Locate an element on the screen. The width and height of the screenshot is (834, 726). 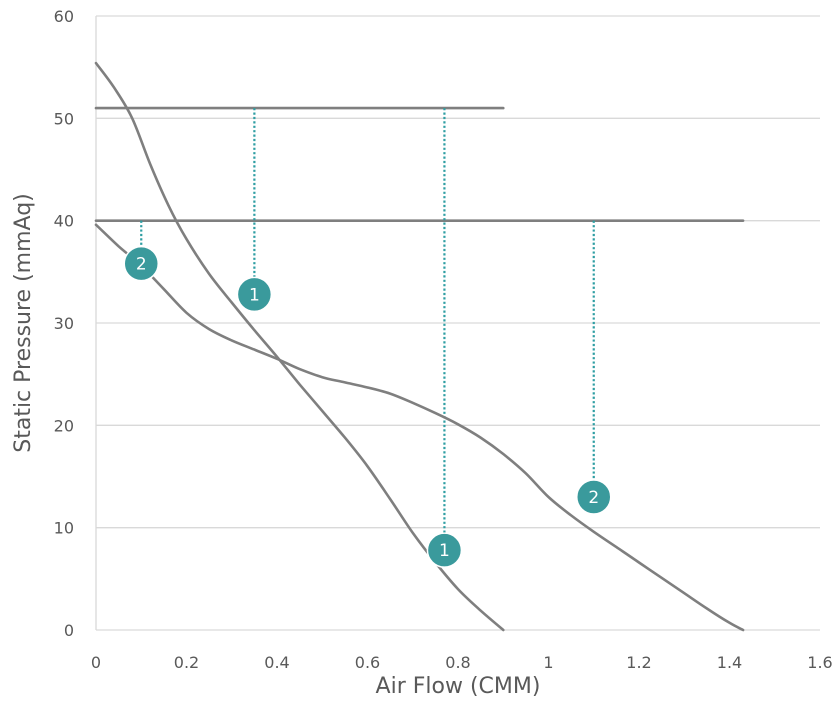
y-tick-label: 30 is located at coordinates (64, 323).